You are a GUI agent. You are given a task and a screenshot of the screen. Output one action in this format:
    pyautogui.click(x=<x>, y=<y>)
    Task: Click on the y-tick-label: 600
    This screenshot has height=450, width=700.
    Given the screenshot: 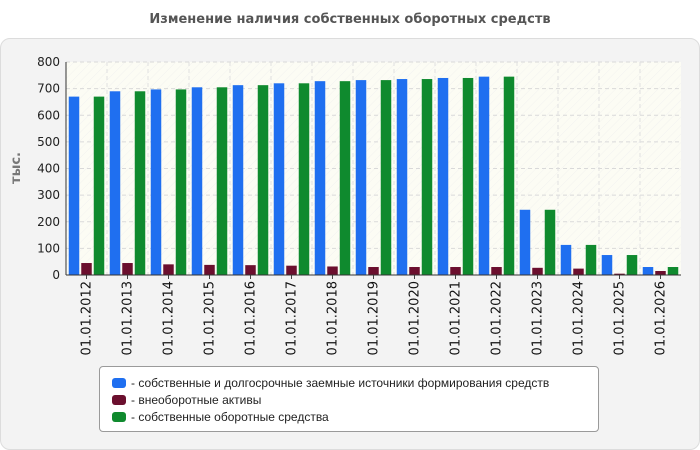 What is the action you would take?
    pyautogui.click(x=48, y=115)
    